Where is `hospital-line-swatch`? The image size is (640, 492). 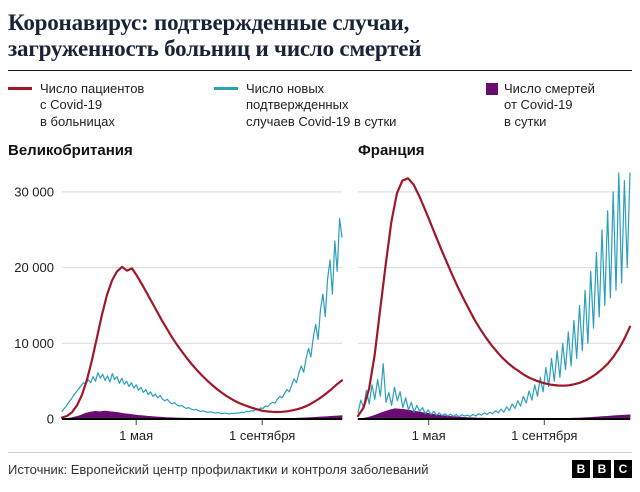 hospital-line-swatch is located at coordinates (20, 88).